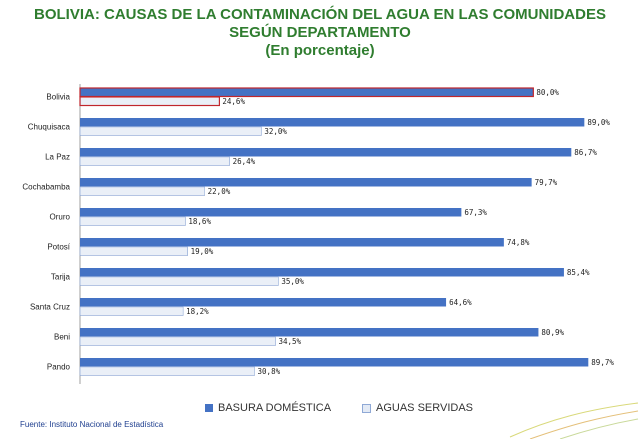  Describe the element at coordinates (585, 152) in the screenshot. I see `value-label-basura: 86,7%` at that location.